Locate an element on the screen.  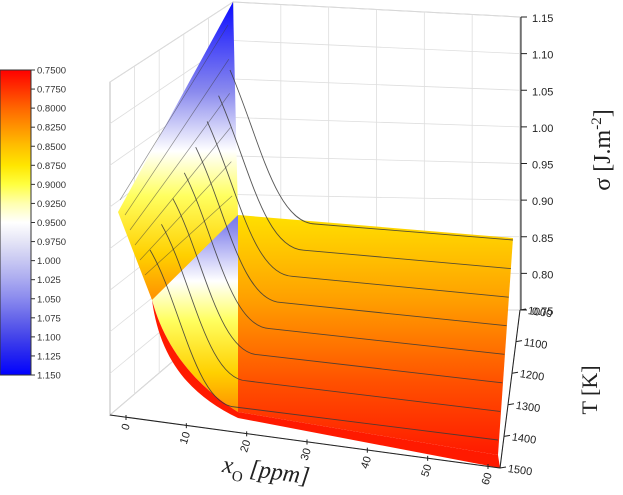
colorbar-tick-label: 0.7750 is located at coordinates (51, 90).